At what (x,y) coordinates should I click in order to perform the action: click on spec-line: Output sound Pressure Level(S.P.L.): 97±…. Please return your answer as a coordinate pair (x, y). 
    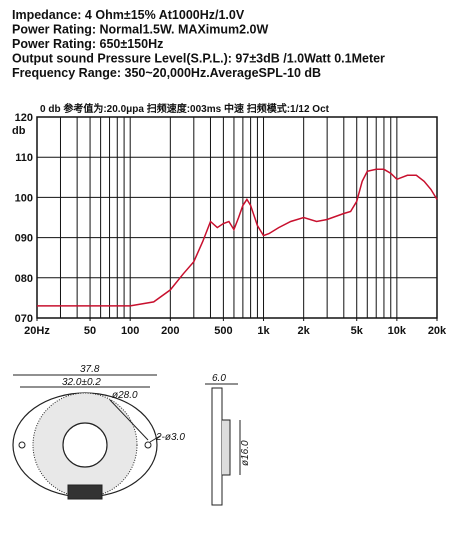
    Looking at the image, I should click on (198, 59).